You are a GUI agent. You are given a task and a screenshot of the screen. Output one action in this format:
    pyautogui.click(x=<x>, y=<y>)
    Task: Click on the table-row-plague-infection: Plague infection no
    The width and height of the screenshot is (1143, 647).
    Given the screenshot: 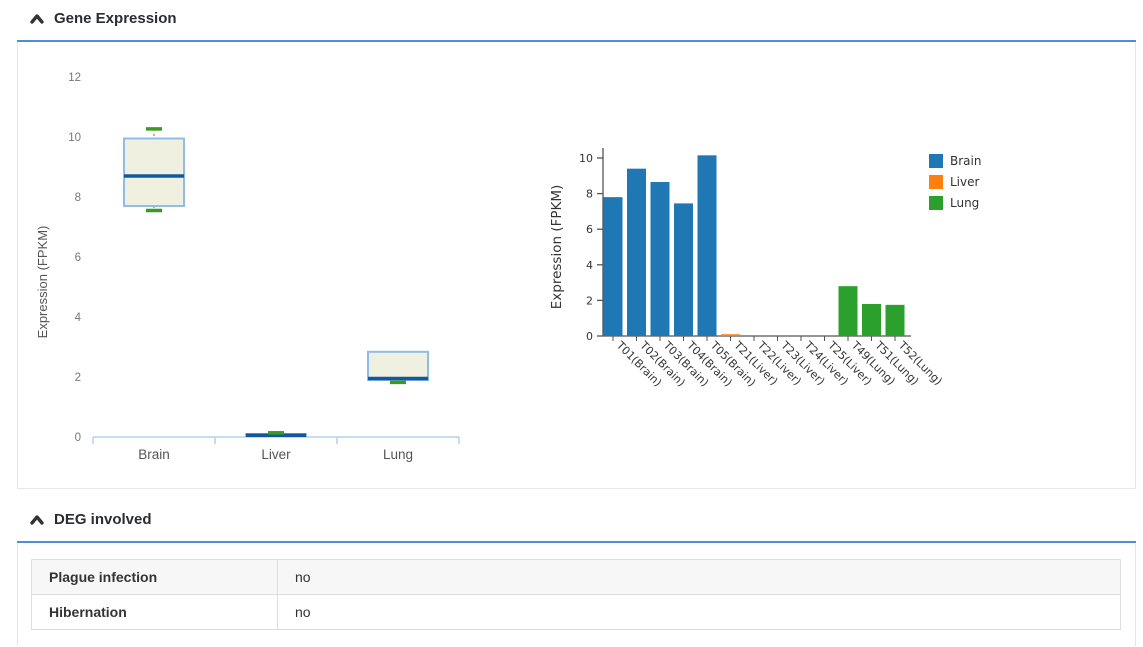 What is the action you would take?
    pyautogui.click(x=576, y=577)
    